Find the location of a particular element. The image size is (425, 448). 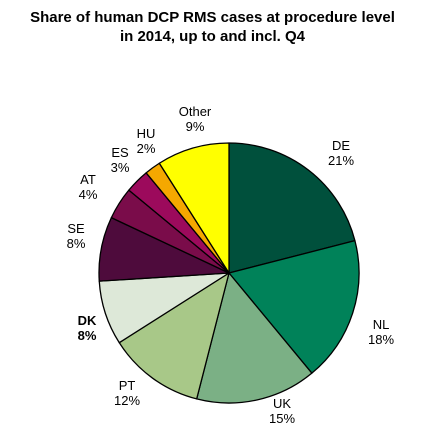

pie-slice-uk is located at coordinates (254, 338).